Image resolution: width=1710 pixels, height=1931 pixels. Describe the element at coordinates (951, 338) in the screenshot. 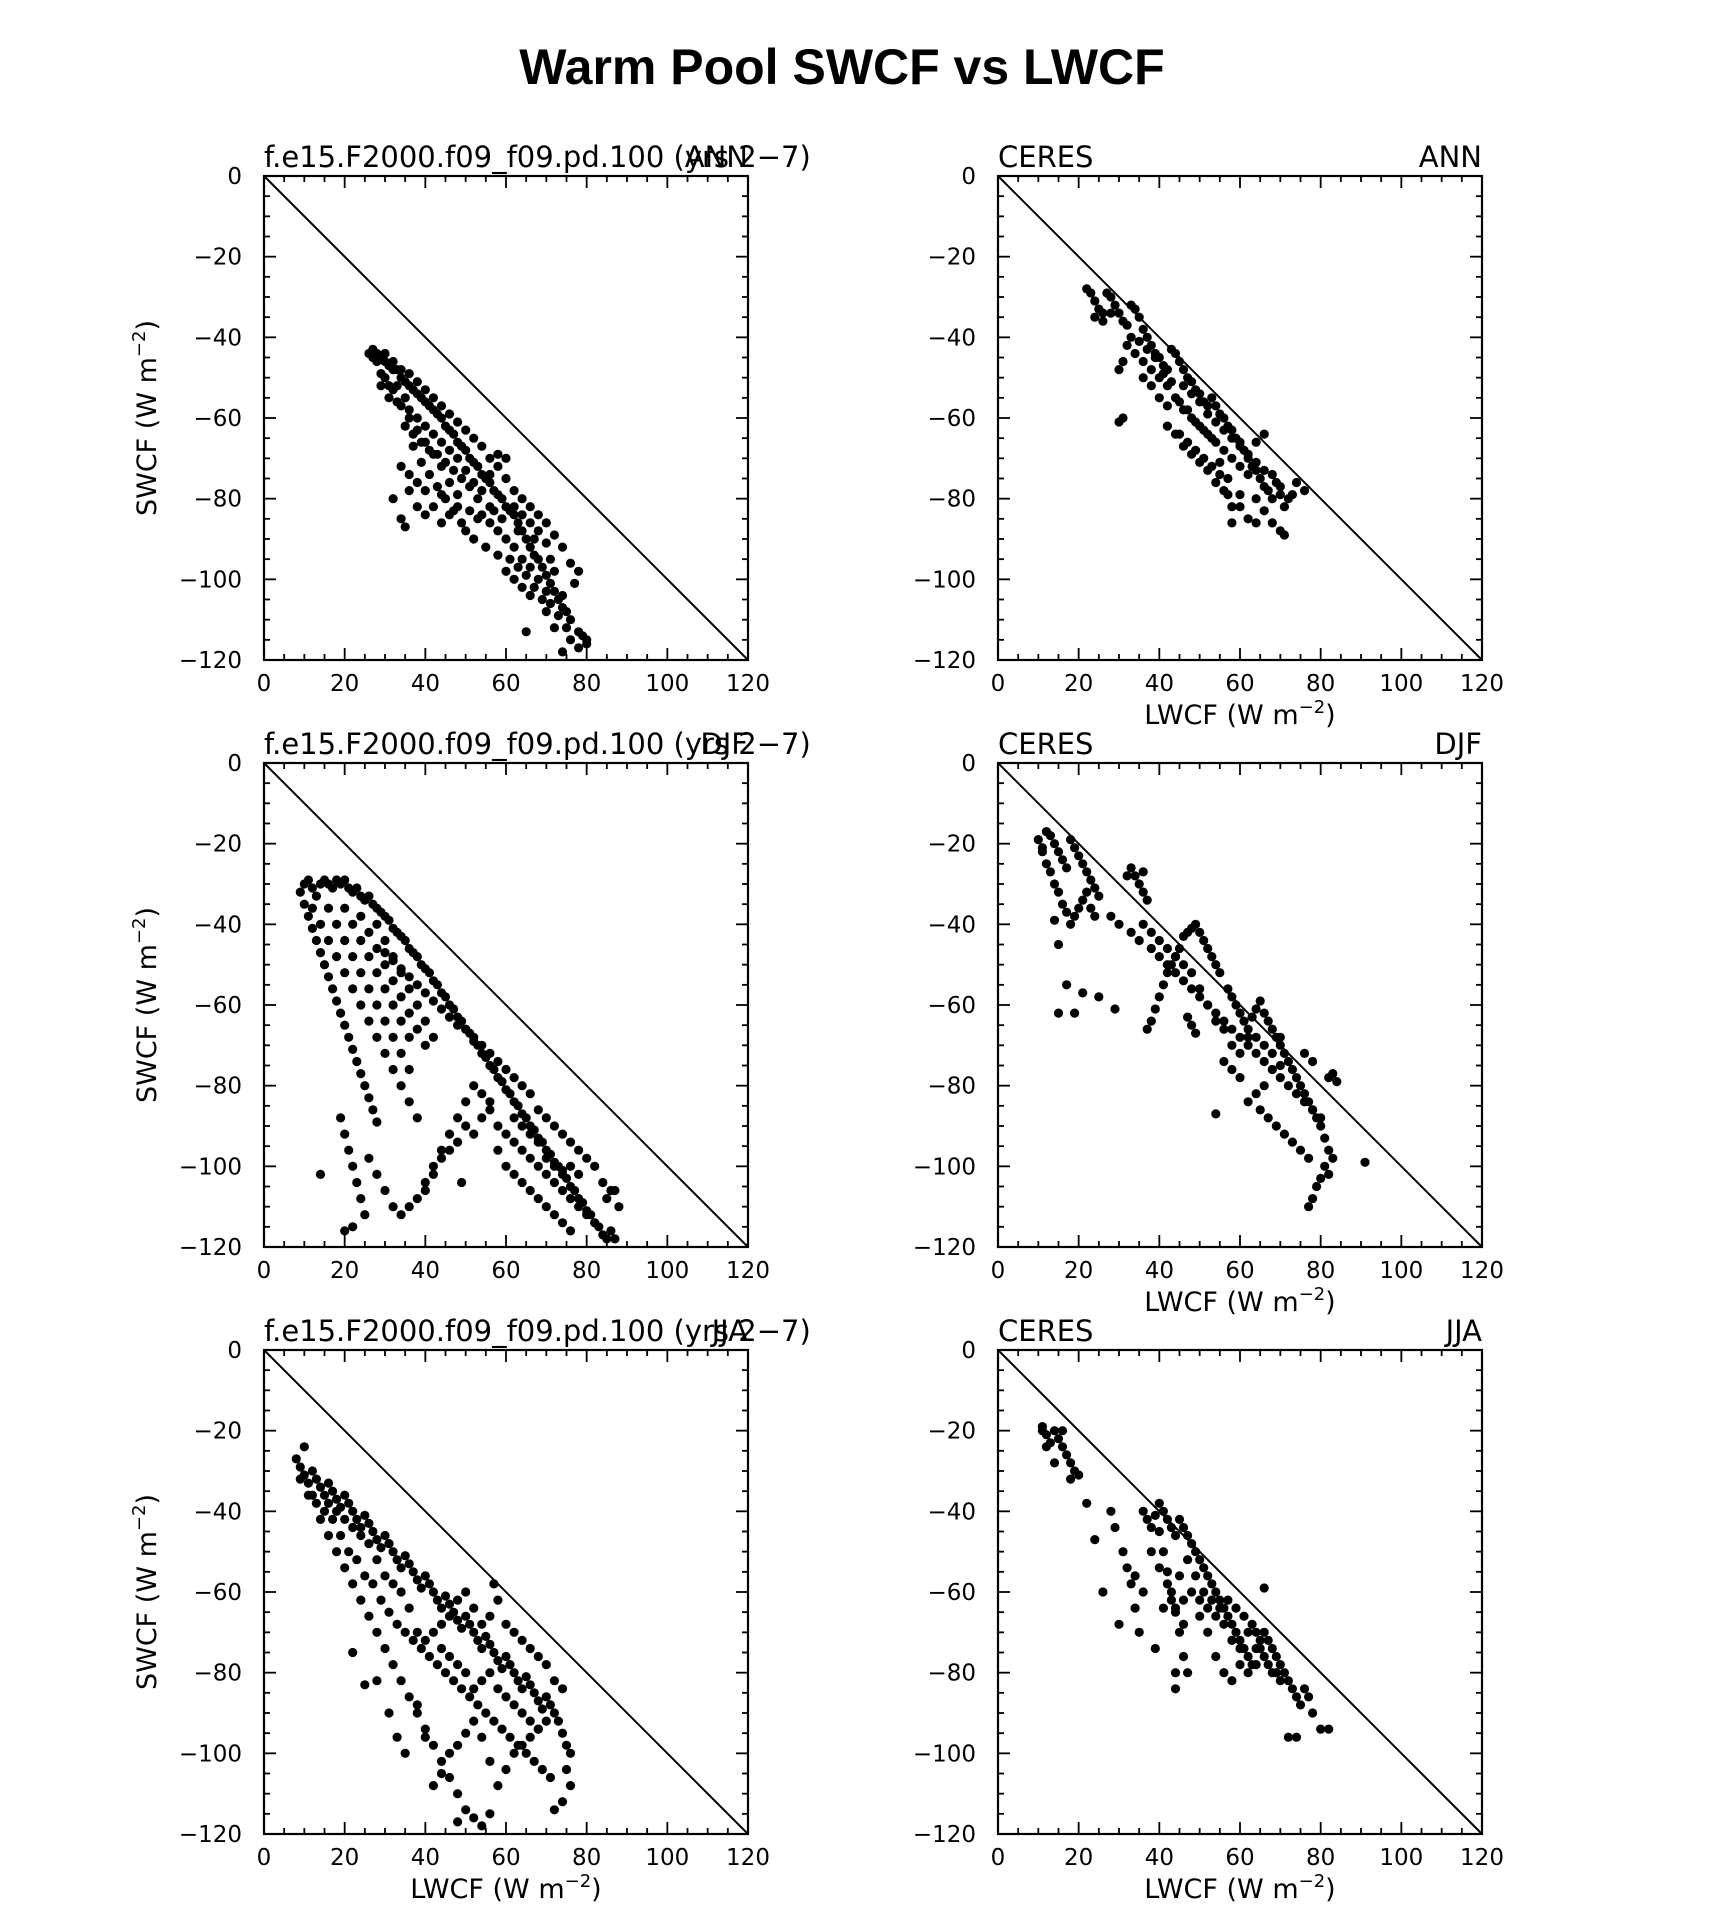

I see `y-tick-label: −40` at that location.